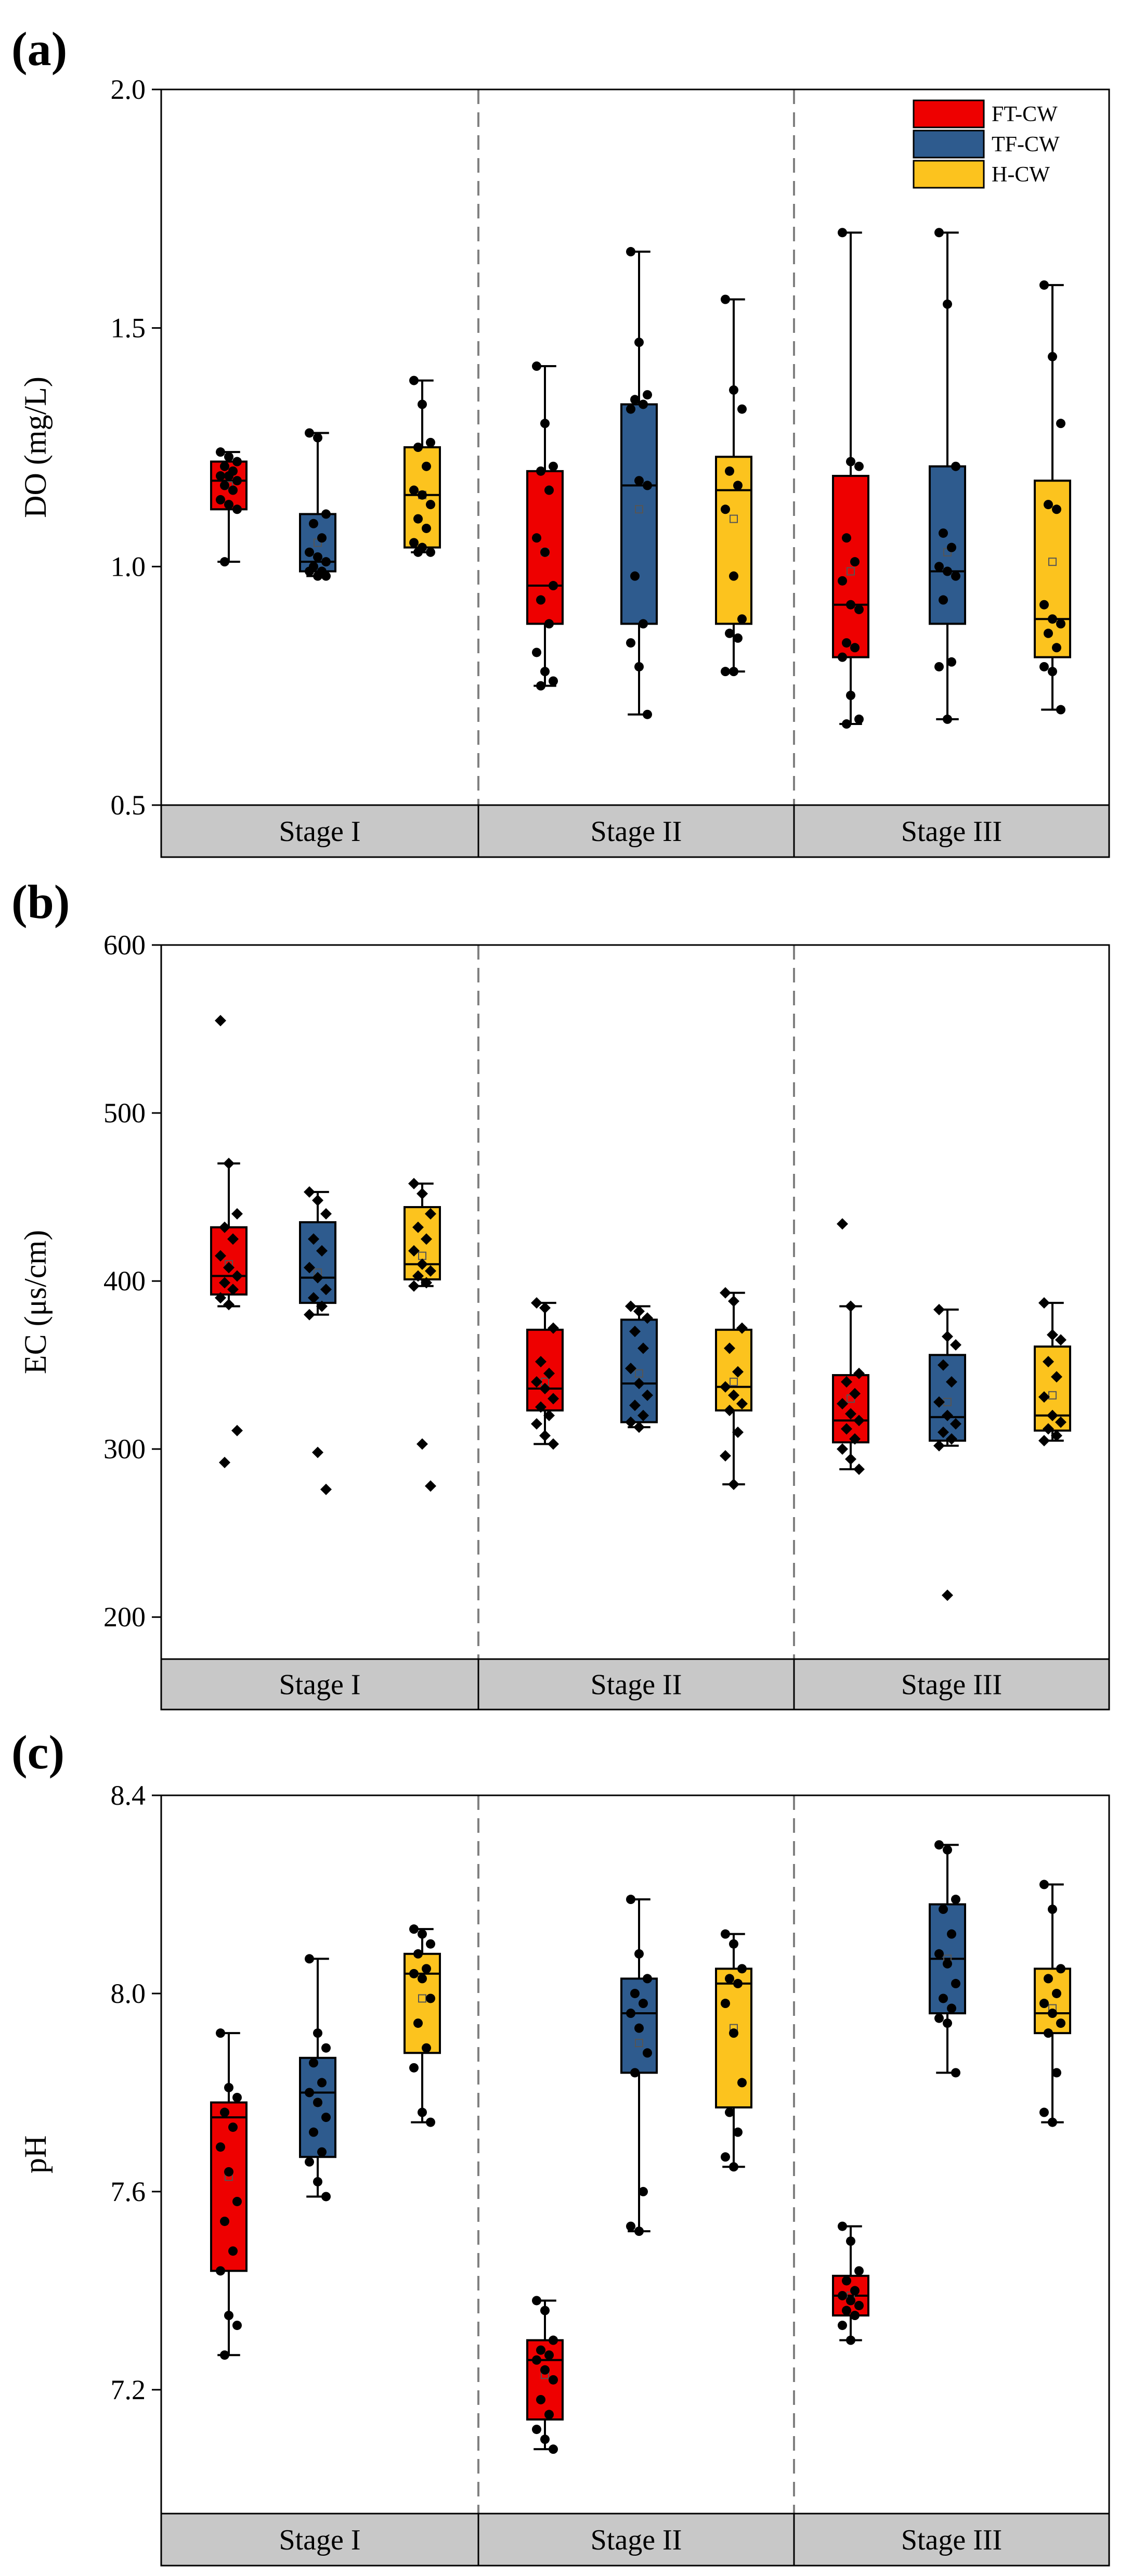 The image size is (1132, 2576). What do you see at coordinates (734, 519) in the screenshot?
I see `mean-marker` at bounding box center [734, 519].